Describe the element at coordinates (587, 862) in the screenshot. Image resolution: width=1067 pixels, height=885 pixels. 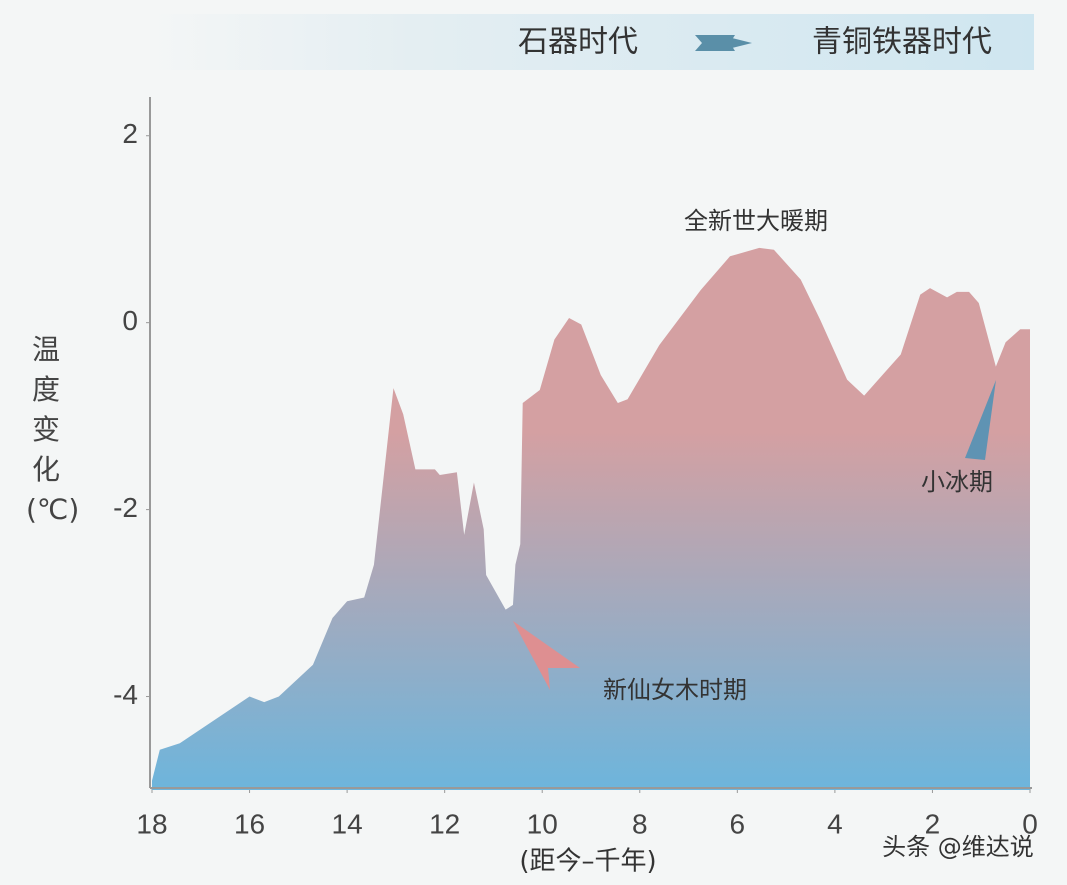
I see `x-axis-label: (距今–千年)` at that location.